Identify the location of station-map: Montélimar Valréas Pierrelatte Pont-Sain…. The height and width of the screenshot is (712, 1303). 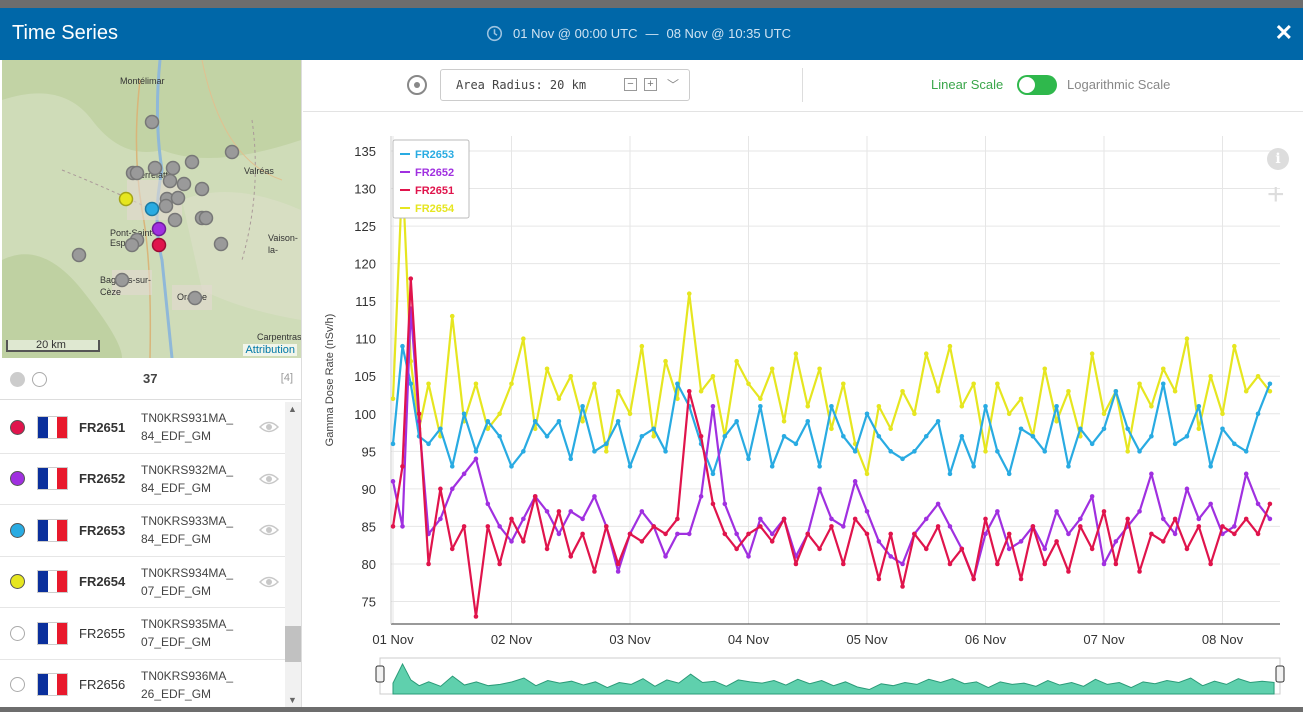
(151, 209).